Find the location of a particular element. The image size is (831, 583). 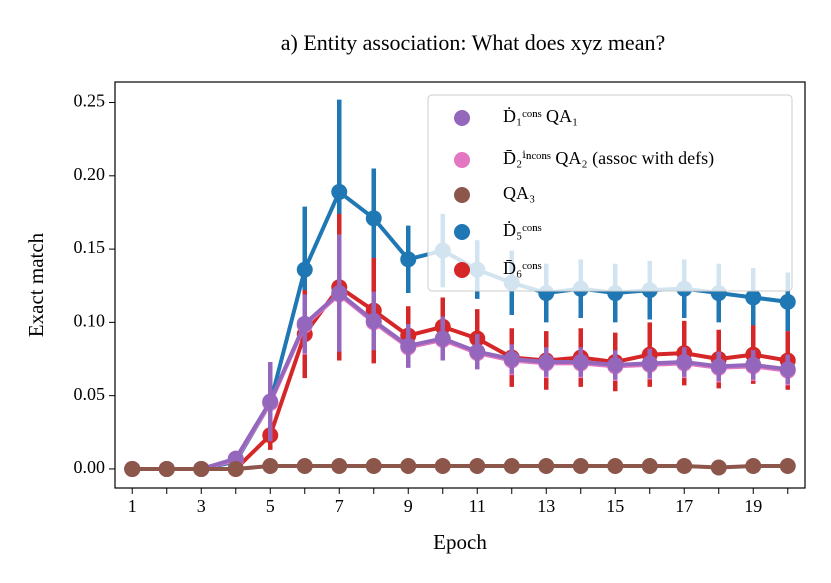

legend-label: D̄₂ⁱⁿᶜᵒⁿˢ QA₂ (assoc with defs) is located at coordinates (608, 158).